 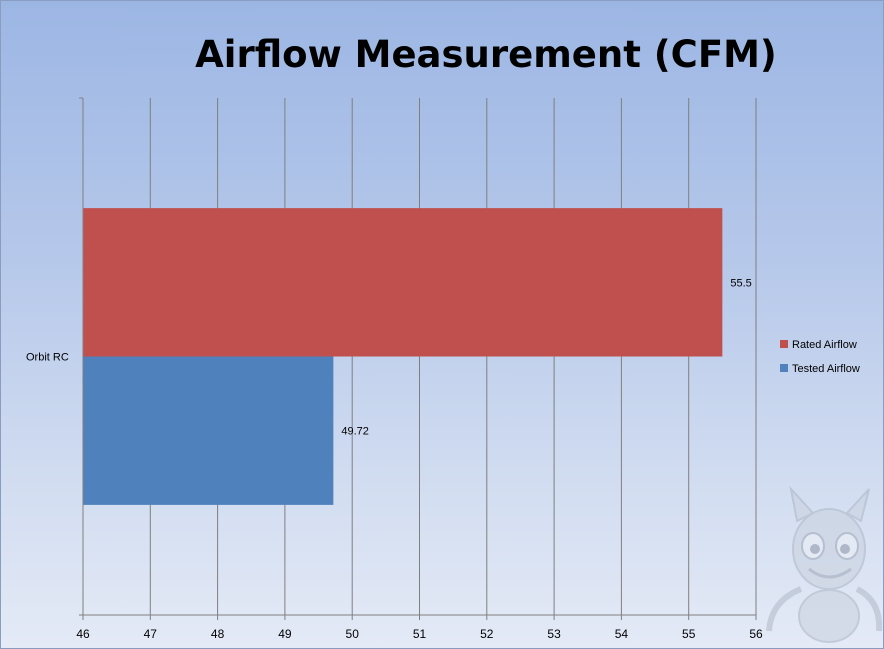 What do you see at coordinates (824, 564) in the screenshot?
I see `mascot-watermark-icon` at bounding box center [824, 564].